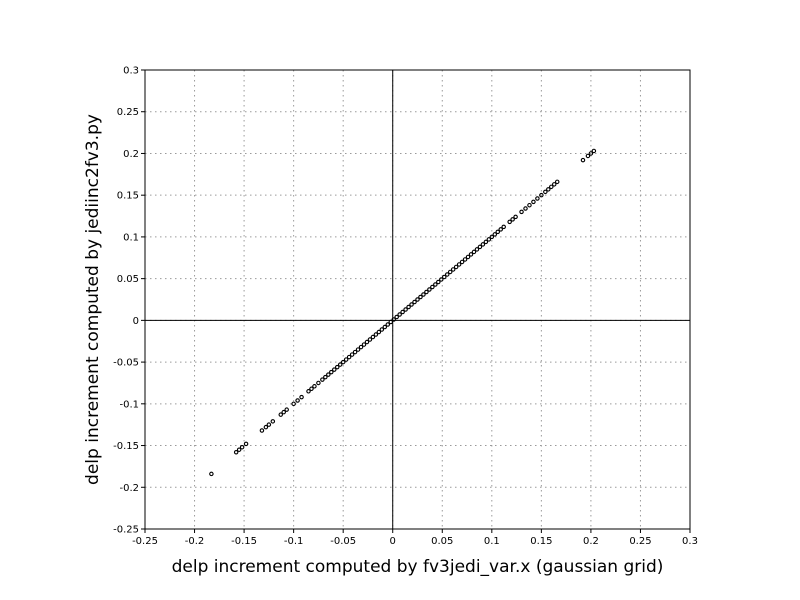 This screenshot has width=800, height=600. What do you see at coordinates (145, 541) in the screenshot?
I see `x-tick-label: -0.25` at bounding box center [145, 541].